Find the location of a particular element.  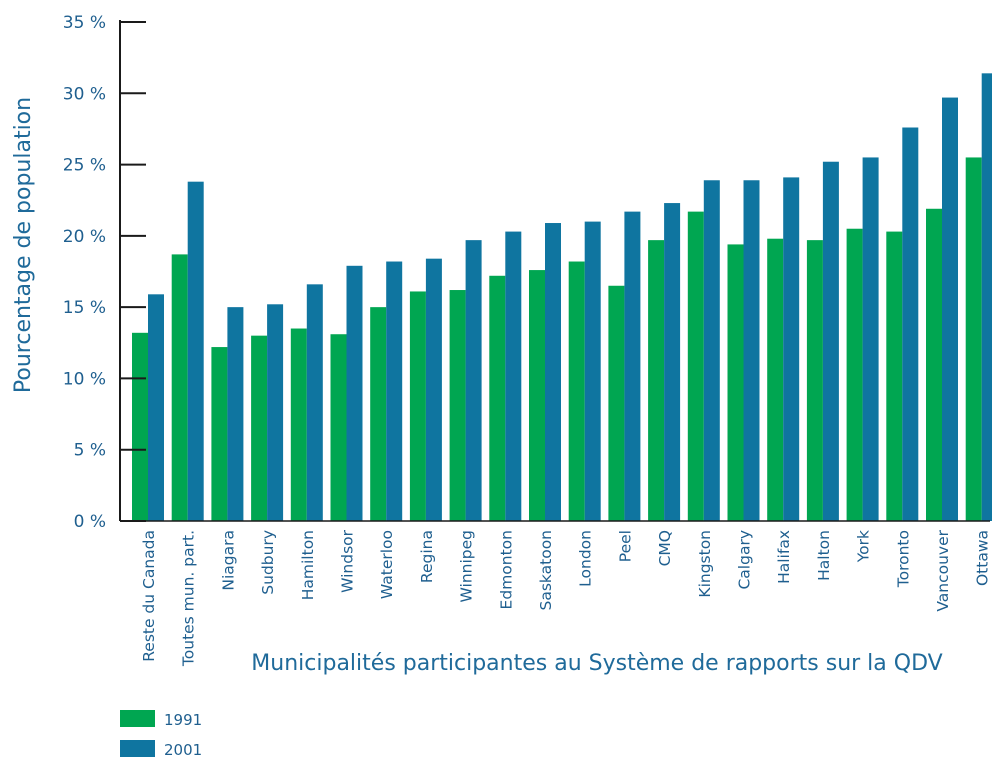

y-tick-label: 20 % is located at coordinates (84, 237).